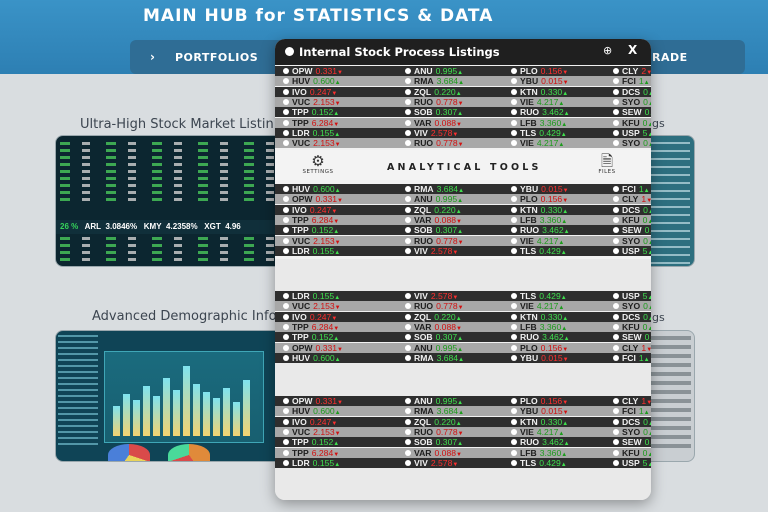  What do you see at coordinates (631, 452) in the screenshot?
I see `stock-symbol: KFU` at bounding box center [631, 452].